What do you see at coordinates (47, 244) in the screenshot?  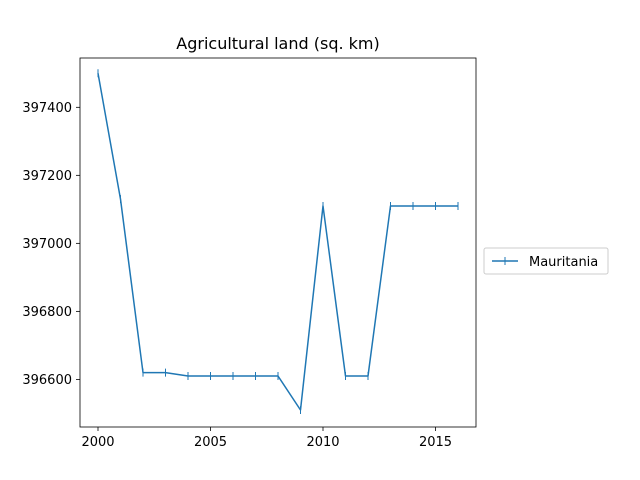 I see `y-tick-label: 397000` at bounding box center [47, 244].